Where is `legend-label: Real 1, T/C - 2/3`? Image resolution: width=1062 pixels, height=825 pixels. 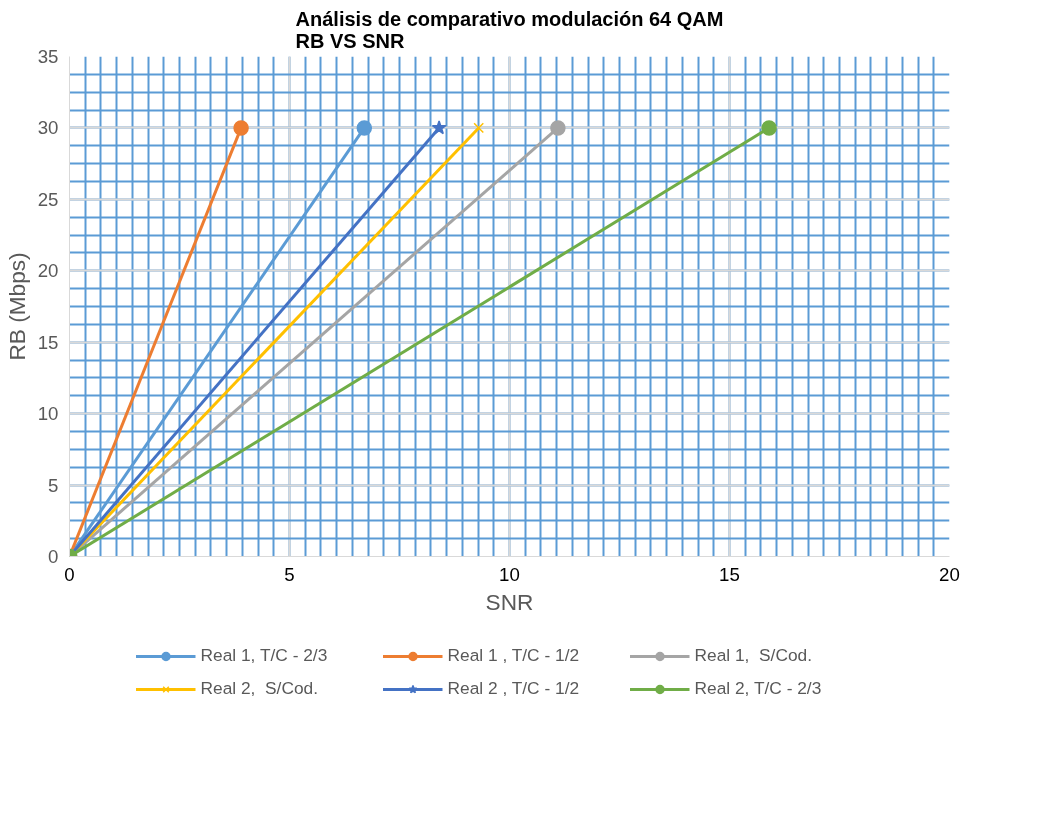
legend-label: Real 1, T/C - 2/3 is located at coordinates (264, 655).